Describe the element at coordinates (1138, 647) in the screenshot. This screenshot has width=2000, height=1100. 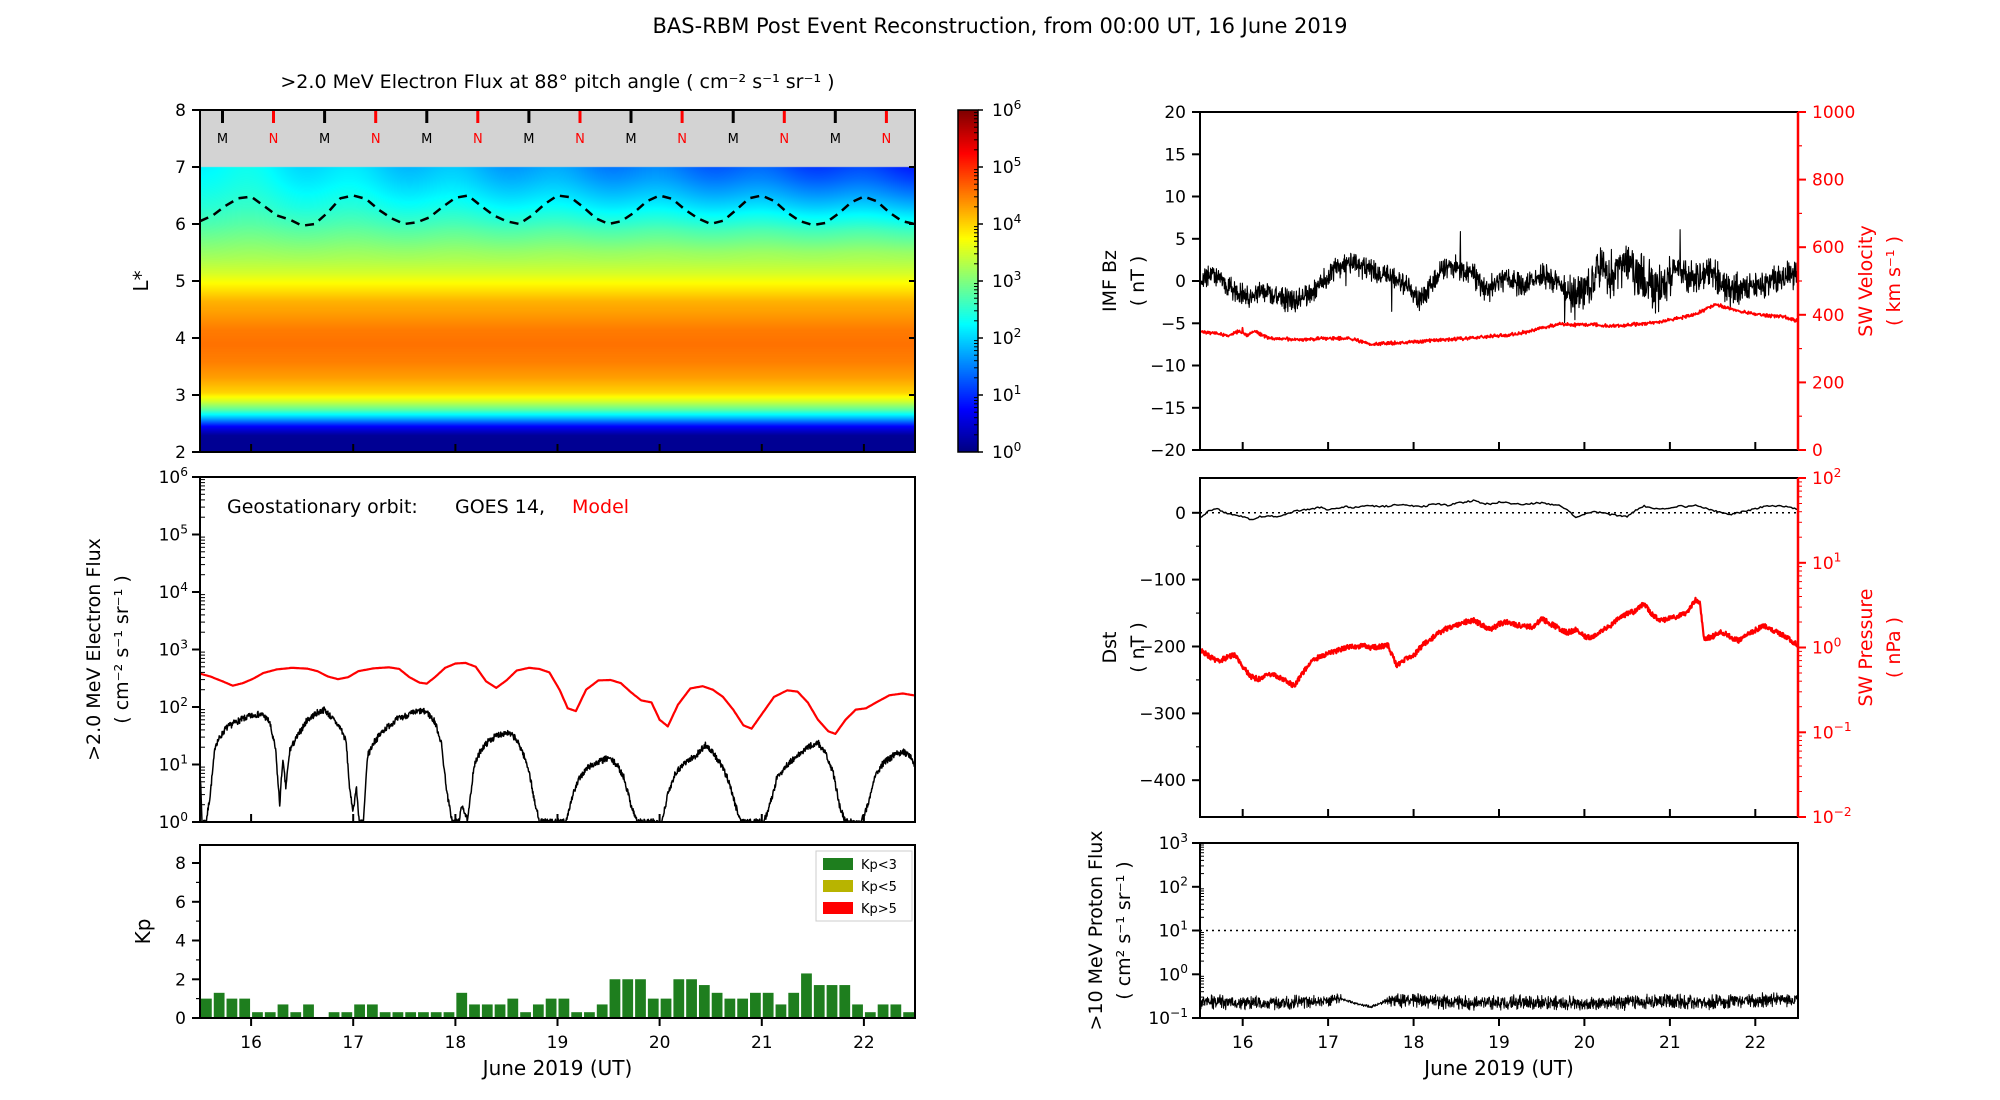
I see `dst-ylabel-units: ( nT )` at that location.